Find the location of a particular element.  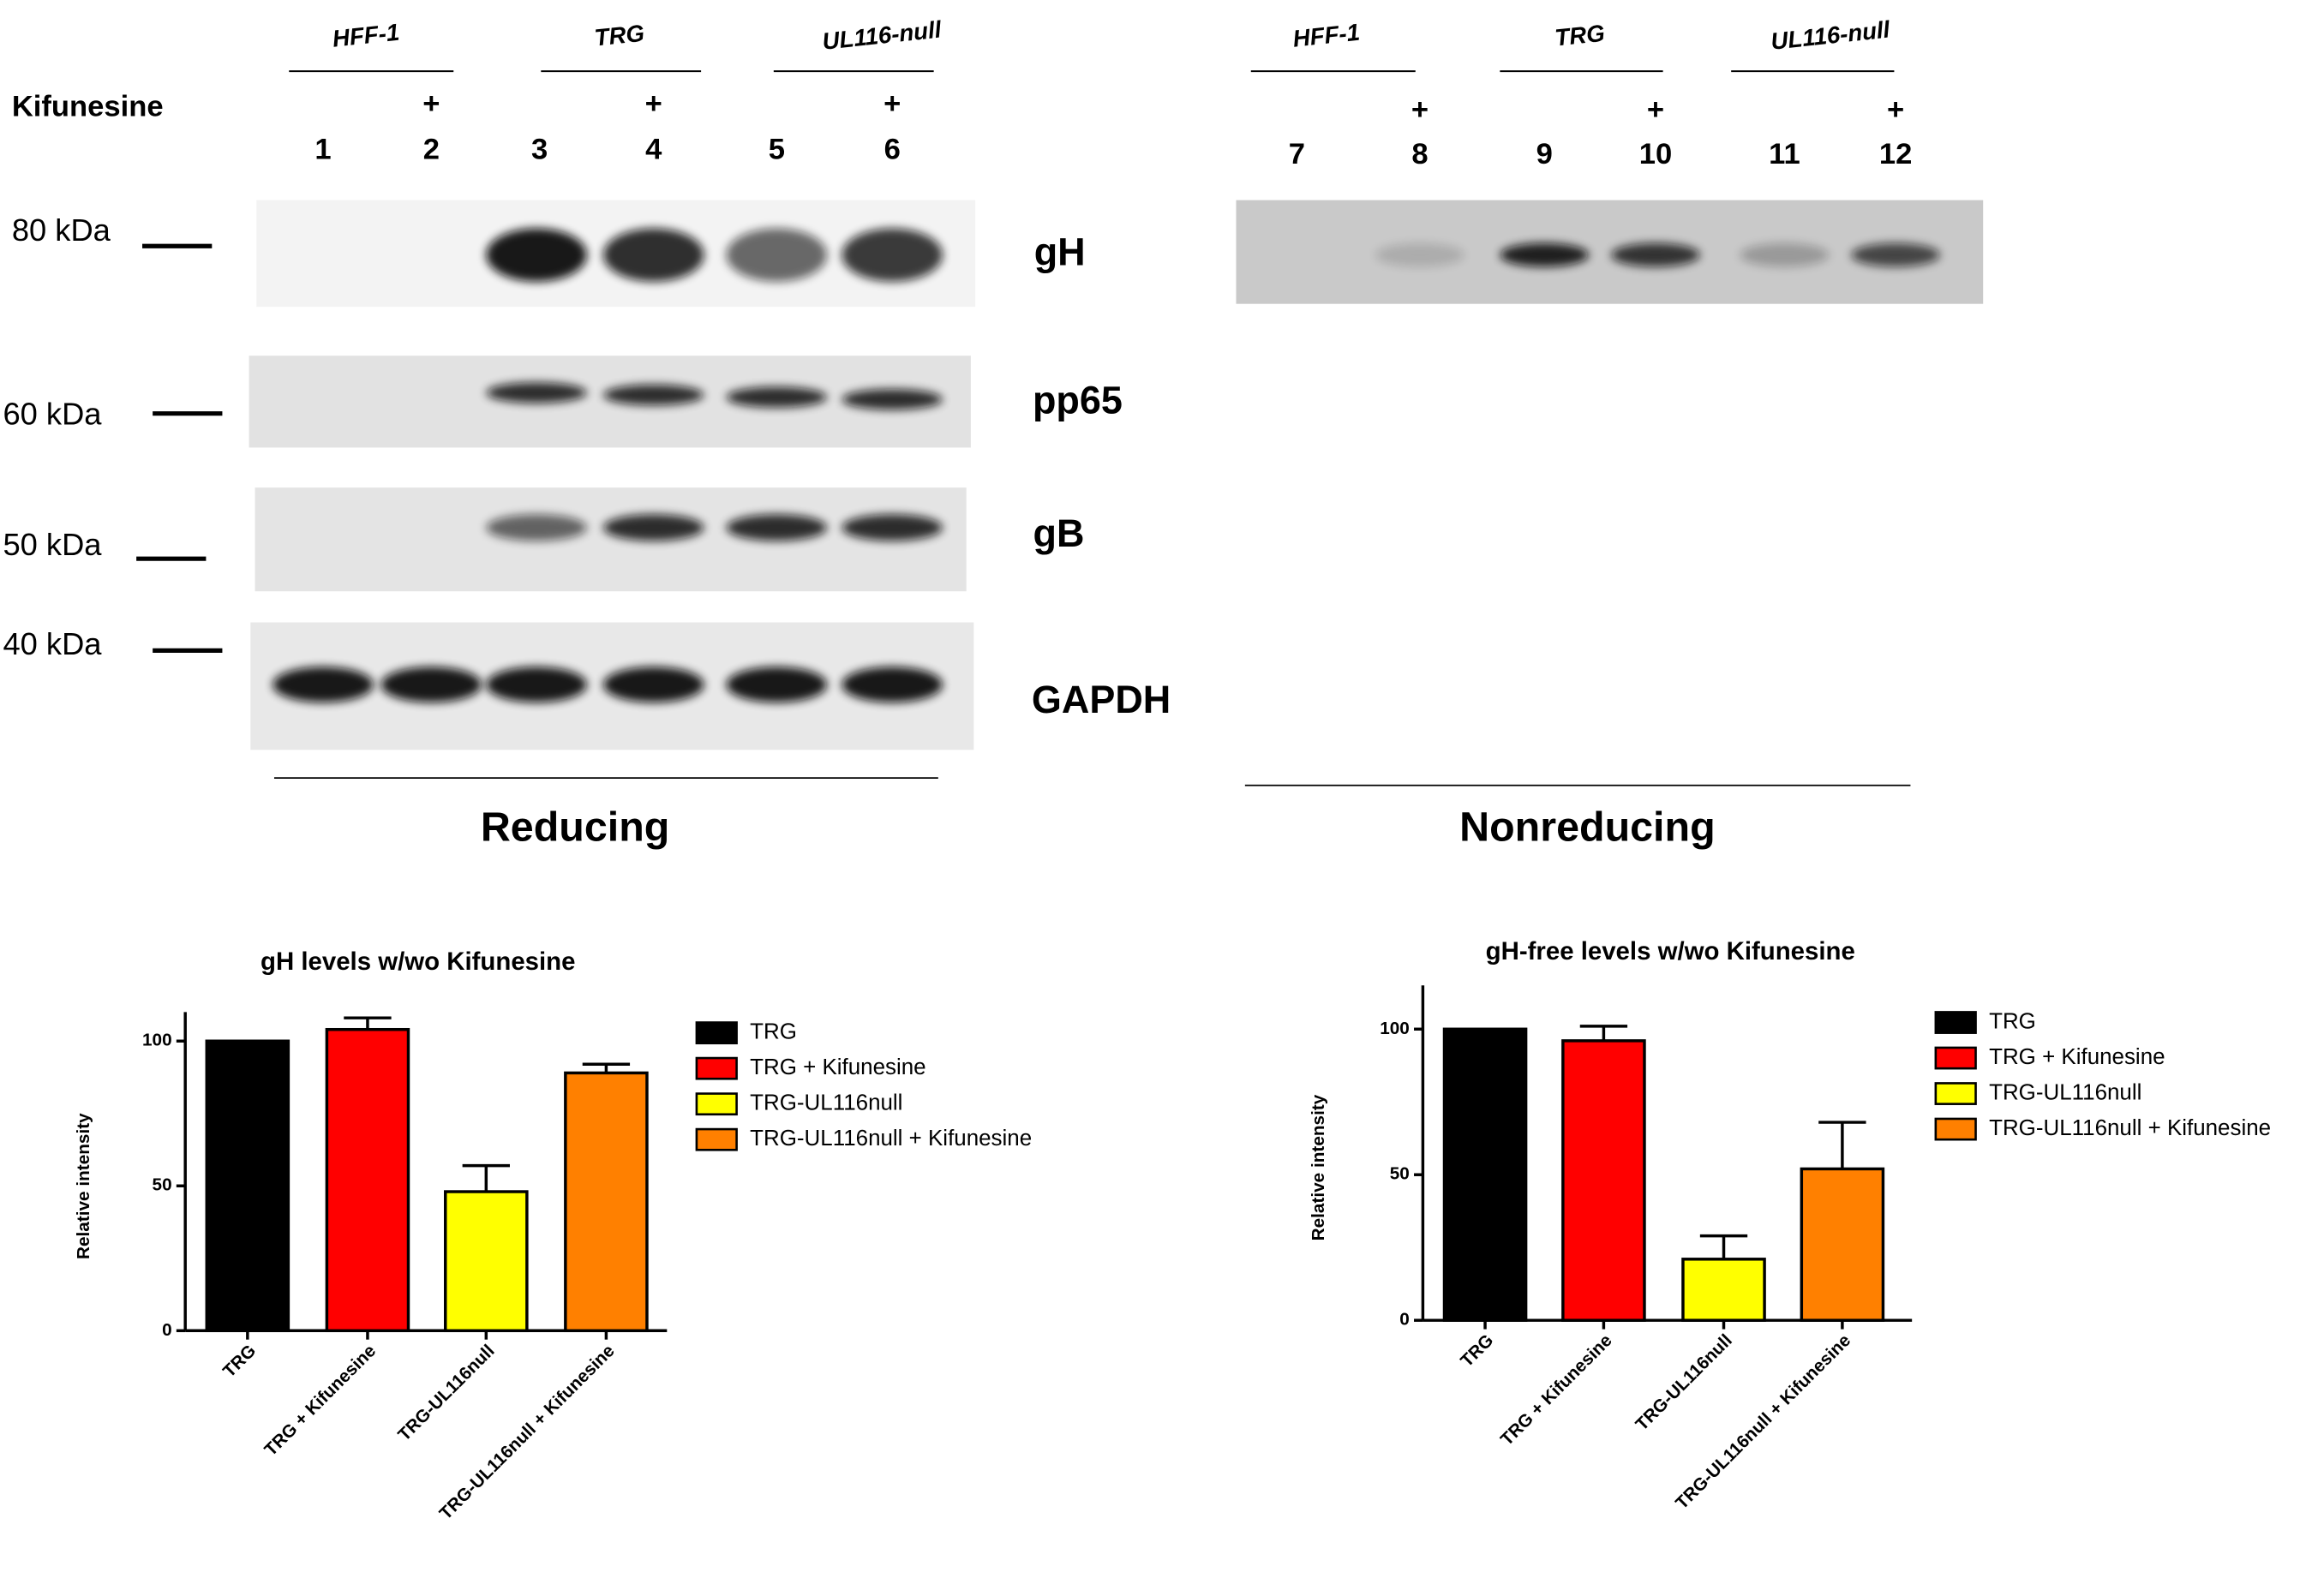

chart-title: gH-free levels w/wo Kifunesine is located at coordinates (1671, 951).